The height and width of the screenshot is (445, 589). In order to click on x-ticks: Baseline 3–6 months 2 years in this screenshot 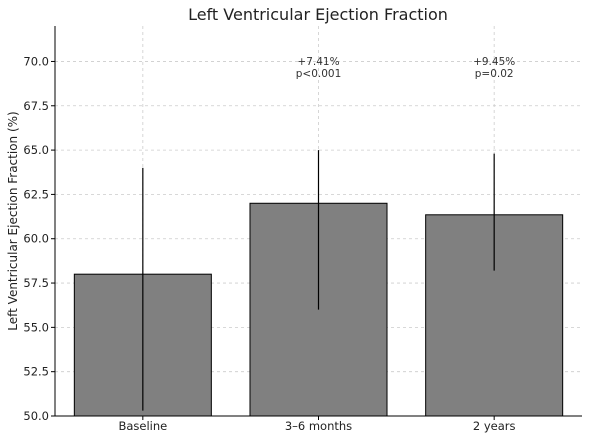, I will do `click(316, 424)`.